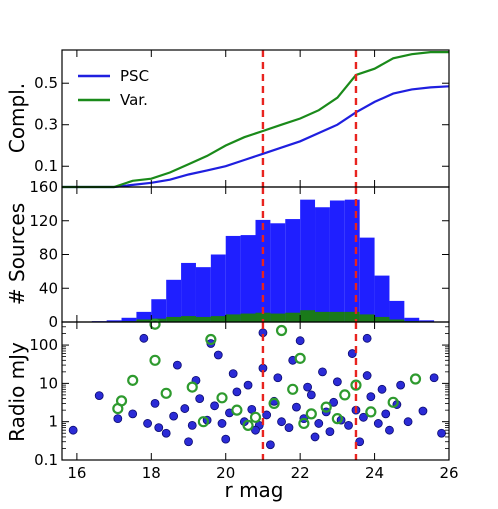  I want to click on x-tick-label: 26, so click(448, 473).